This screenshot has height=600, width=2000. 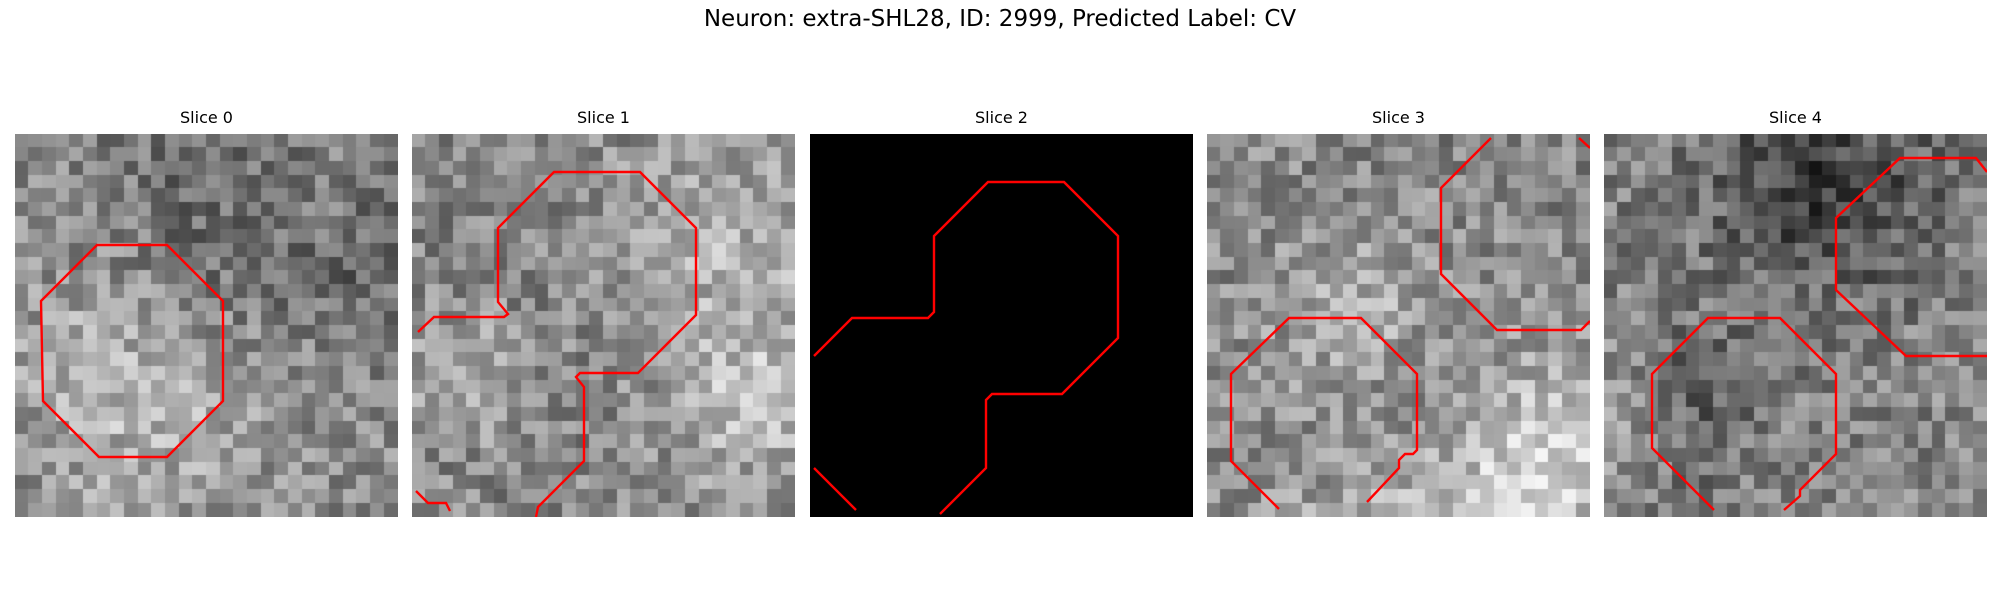 I want to click on slice-title: Slice 1, so click(x=603, y=117).